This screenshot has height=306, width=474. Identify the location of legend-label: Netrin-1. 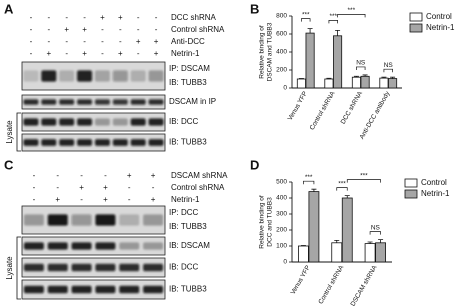
(435, 193).